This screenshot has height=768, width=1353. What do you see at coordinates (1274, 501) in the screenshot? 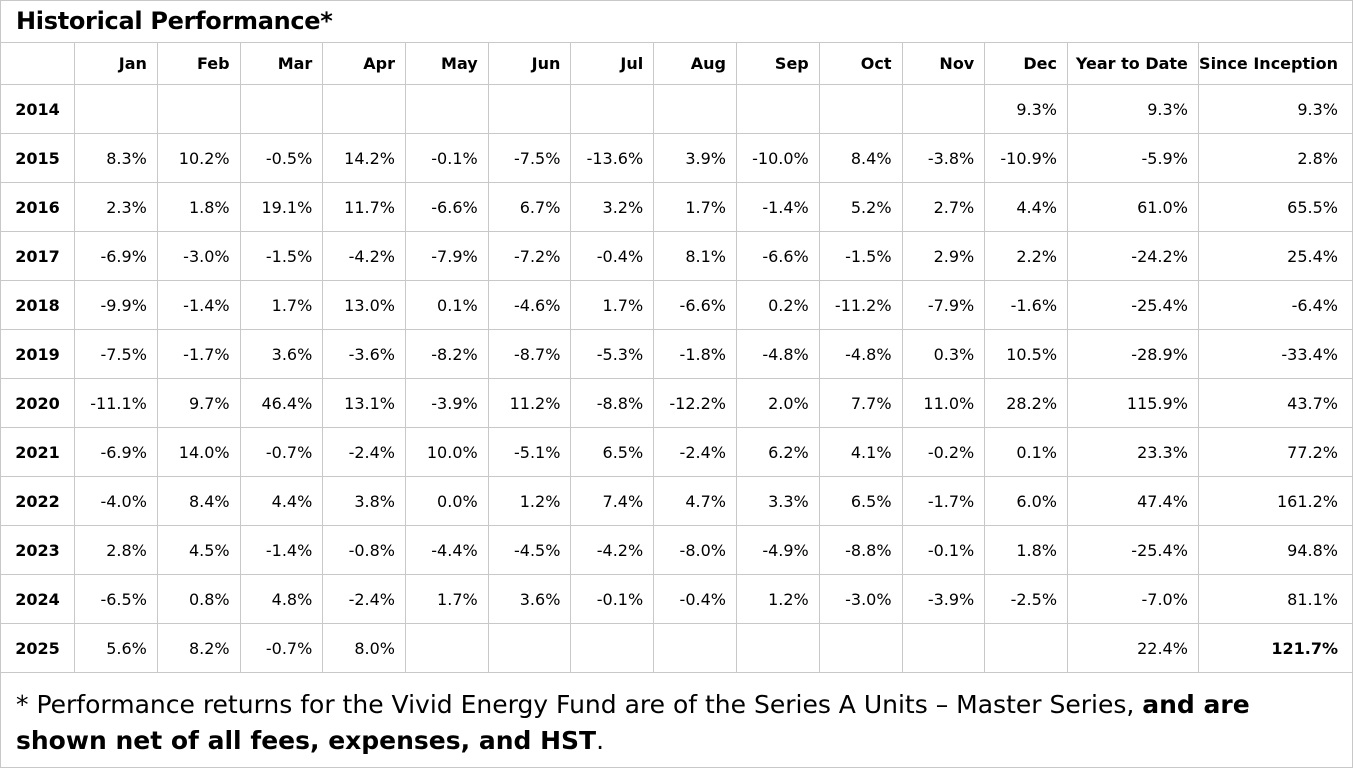
I see `value-cell: 161.2%` at bounding box center [1274, 501].